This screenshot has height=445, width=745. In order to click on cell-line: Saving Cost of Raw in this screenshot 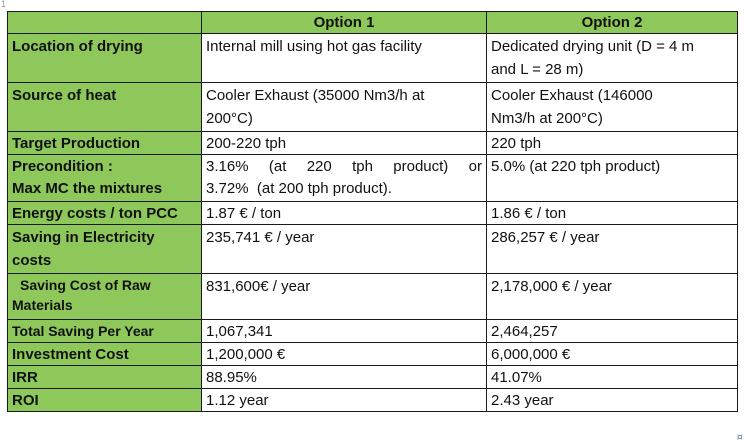, I will do `click(85, 285)`.